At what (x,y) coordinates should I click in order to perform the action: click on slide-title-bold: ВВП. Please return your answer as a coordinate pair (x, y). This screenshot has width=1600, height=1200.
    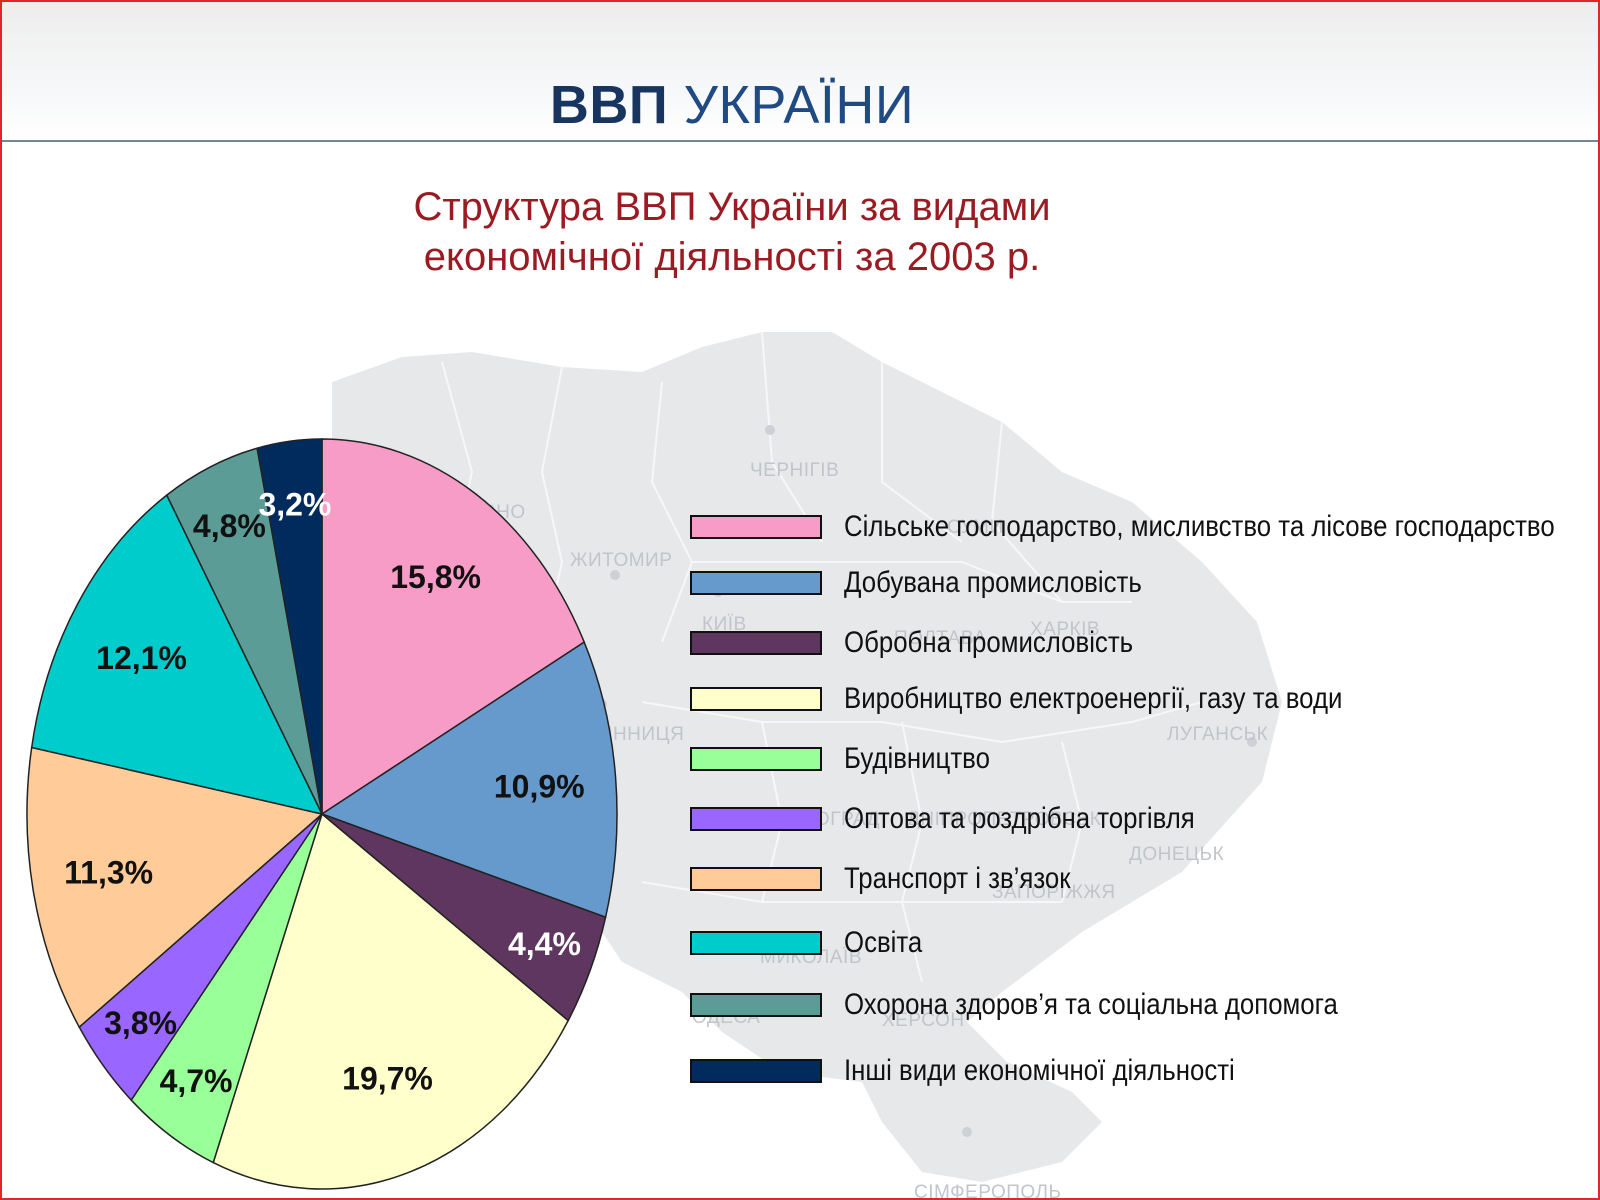
    Looking at the image, I should click on (609, 105).